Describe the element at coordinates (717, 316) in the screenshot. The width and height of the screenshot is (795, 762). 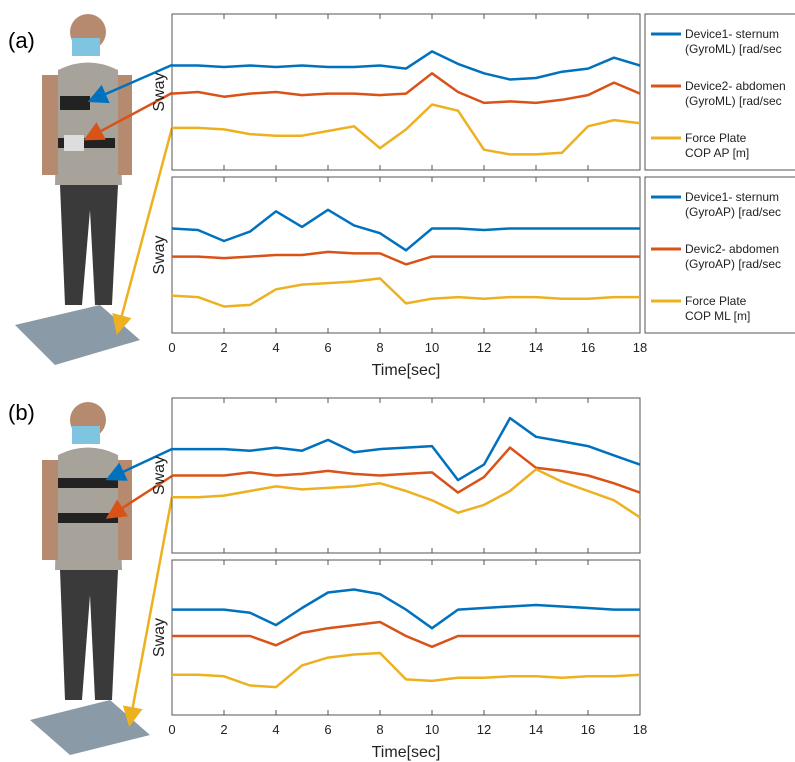
I see `legend-label: COP ML [m]` at that location.